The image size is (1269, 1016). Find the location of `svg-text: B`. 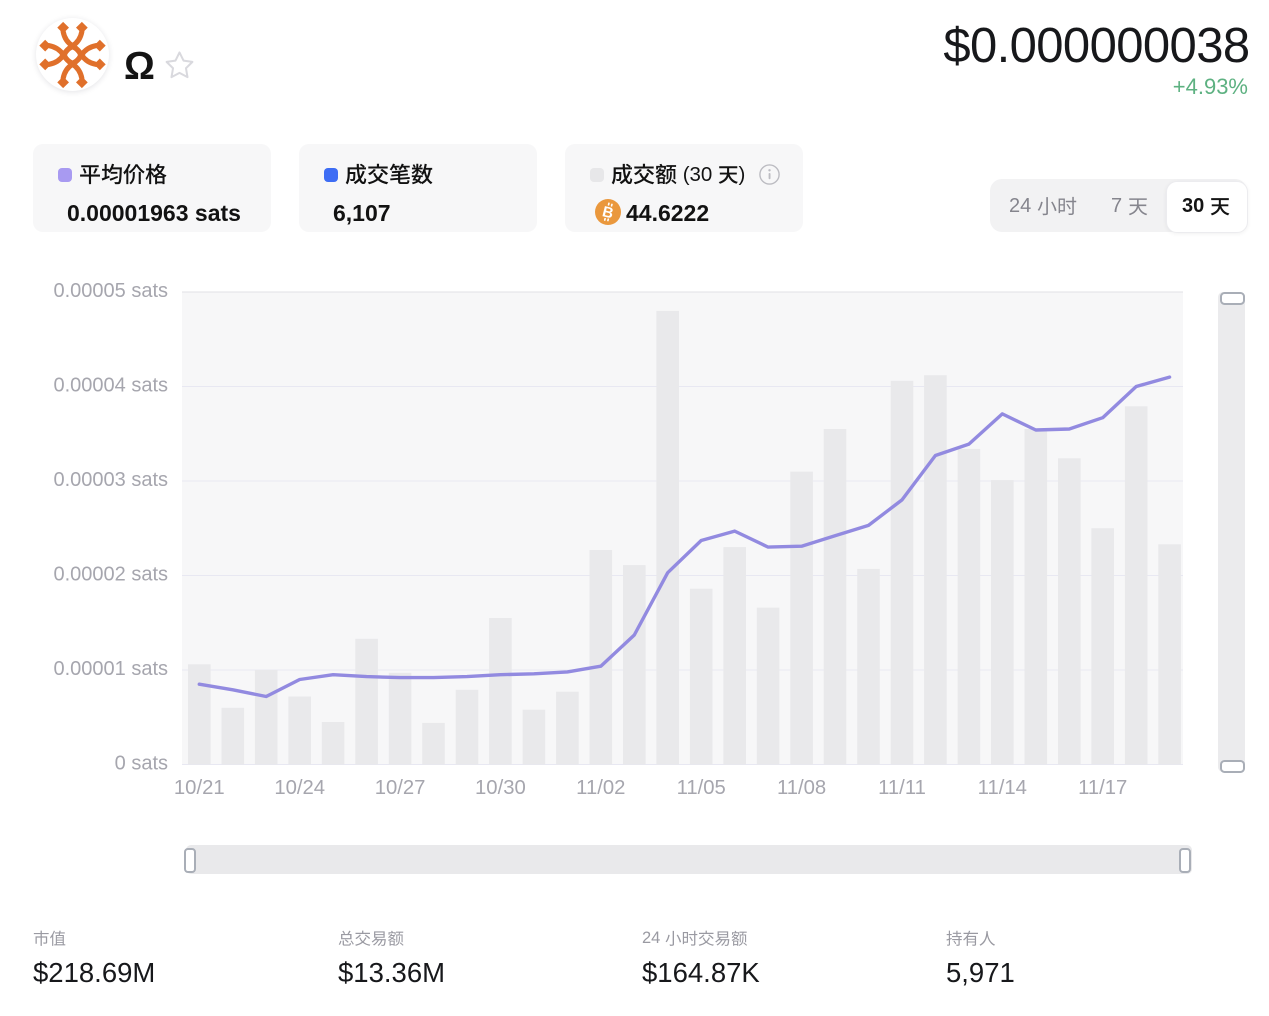

svg-text: B is located at coordinates (607, 212).